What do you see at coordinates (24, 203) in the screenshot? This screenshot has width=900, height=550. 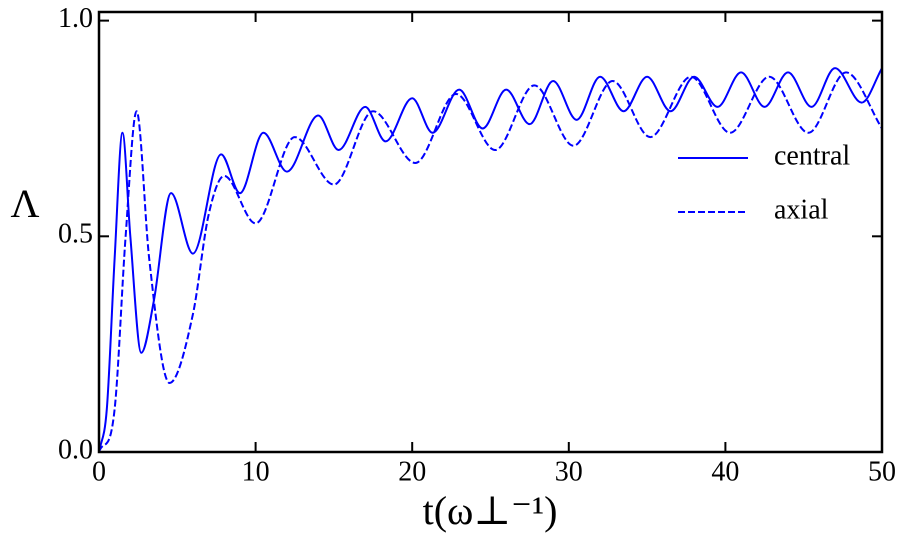 I see `y-axis-label: Λ` at bounding box center [24, 203].